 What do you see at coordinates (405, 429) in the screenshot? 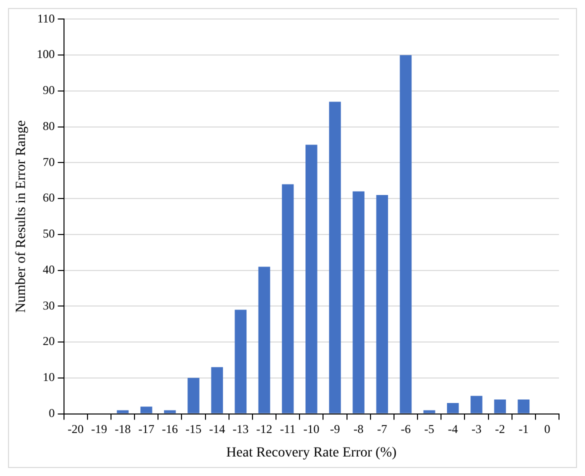
I see `x-tick-label: -6` at bounding box center [405, 429].